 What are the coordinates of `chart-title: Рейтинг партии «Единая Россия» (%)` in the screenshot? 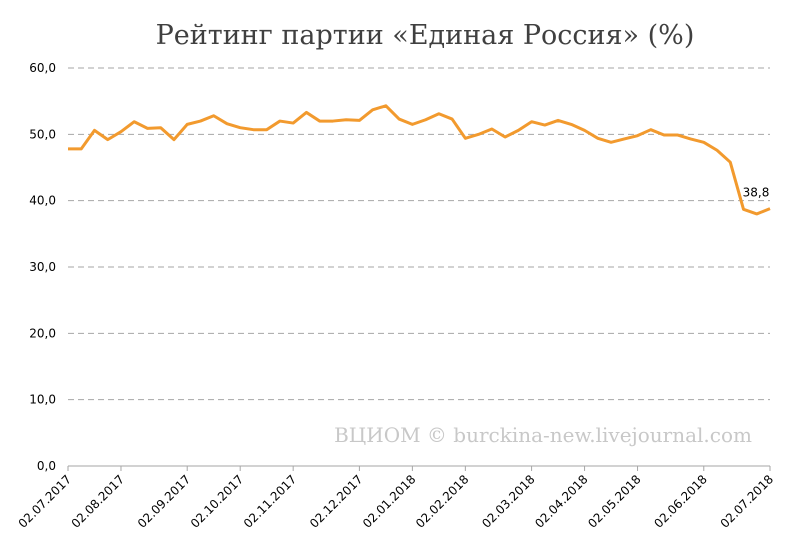 It's located at (425, 35).